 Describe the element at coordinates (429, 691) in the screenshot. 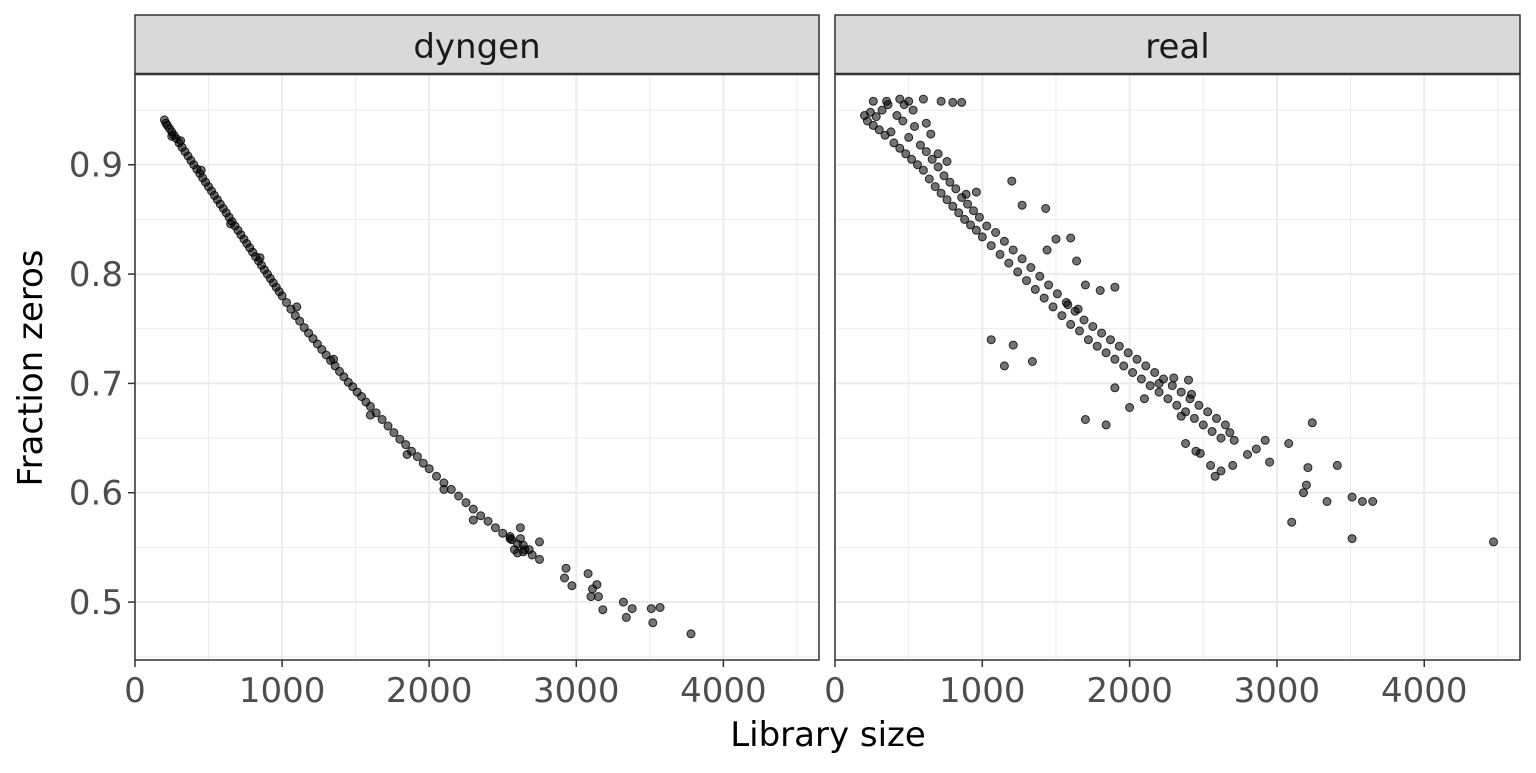

I see `x-tick-label: 2000` at that location.